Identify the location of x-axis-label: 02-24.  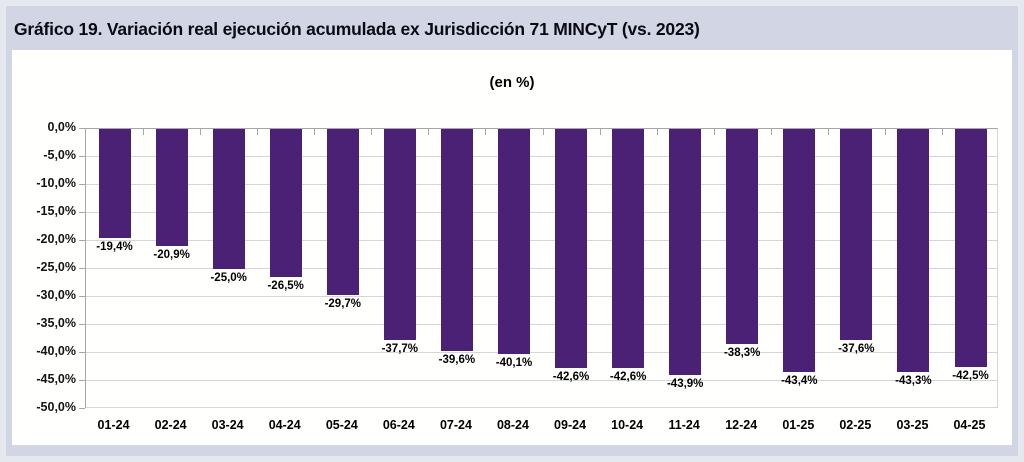
(170, 425).